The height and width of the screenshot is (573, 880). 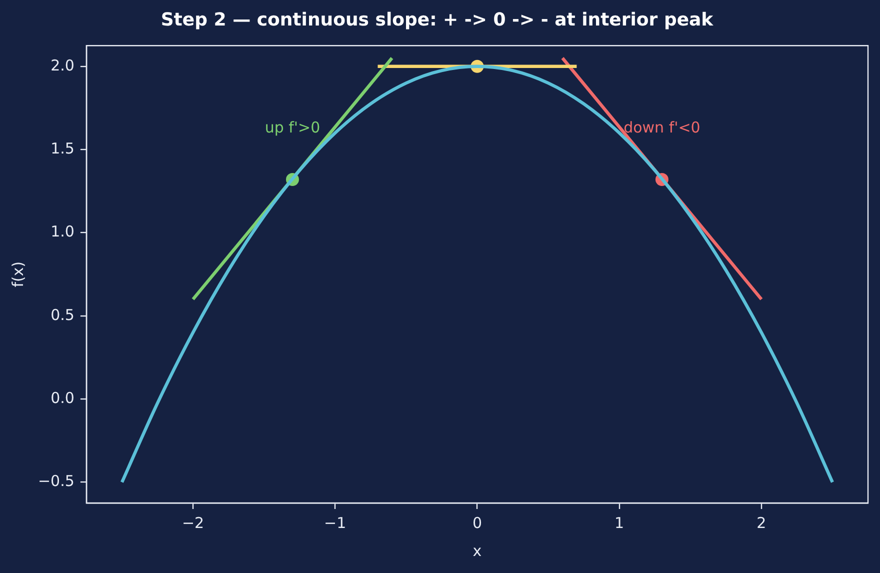 I want to click on annotation: up f'>0, so click(x=292, y=127).